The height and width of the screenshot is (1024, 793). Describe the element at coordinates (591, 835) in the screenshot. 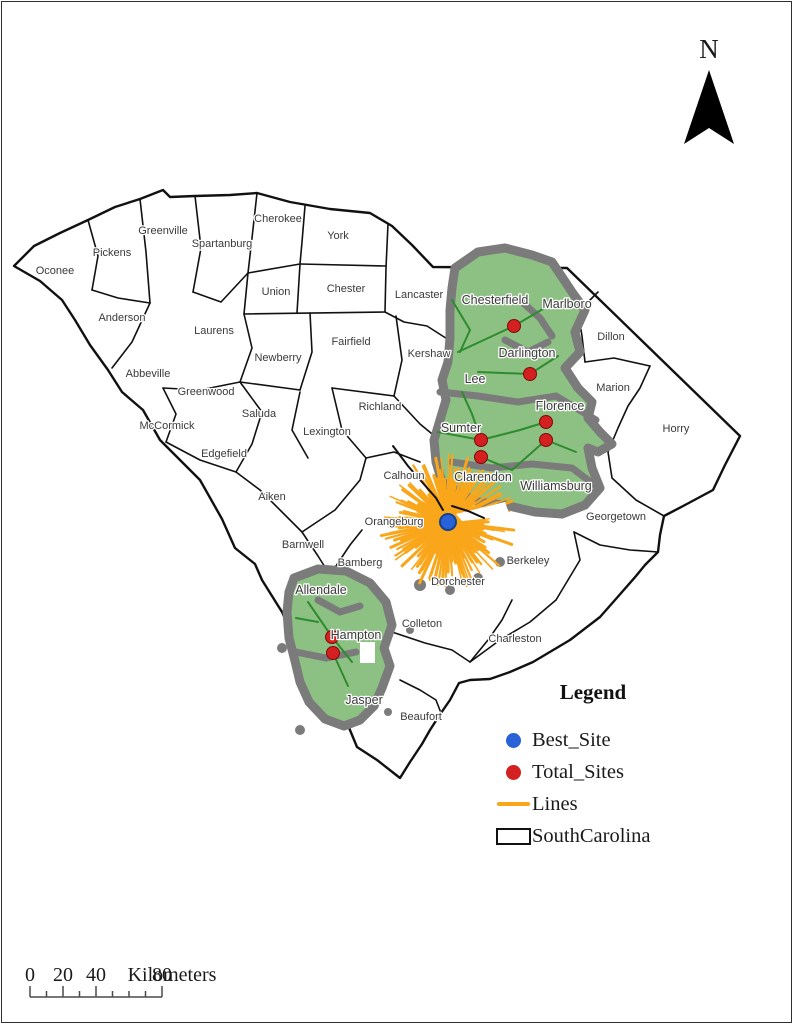

I see `legend-item-label: SouthCarolina` at that location.